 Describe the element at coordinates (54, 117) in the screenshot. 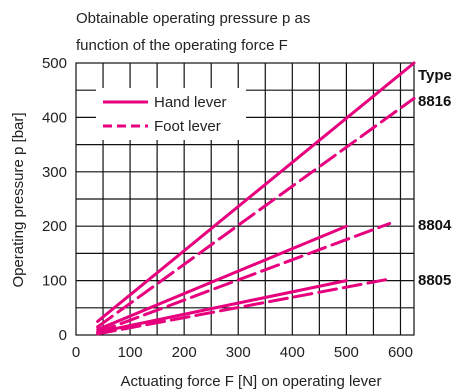

I see `y-tick-label: 400` at that location.